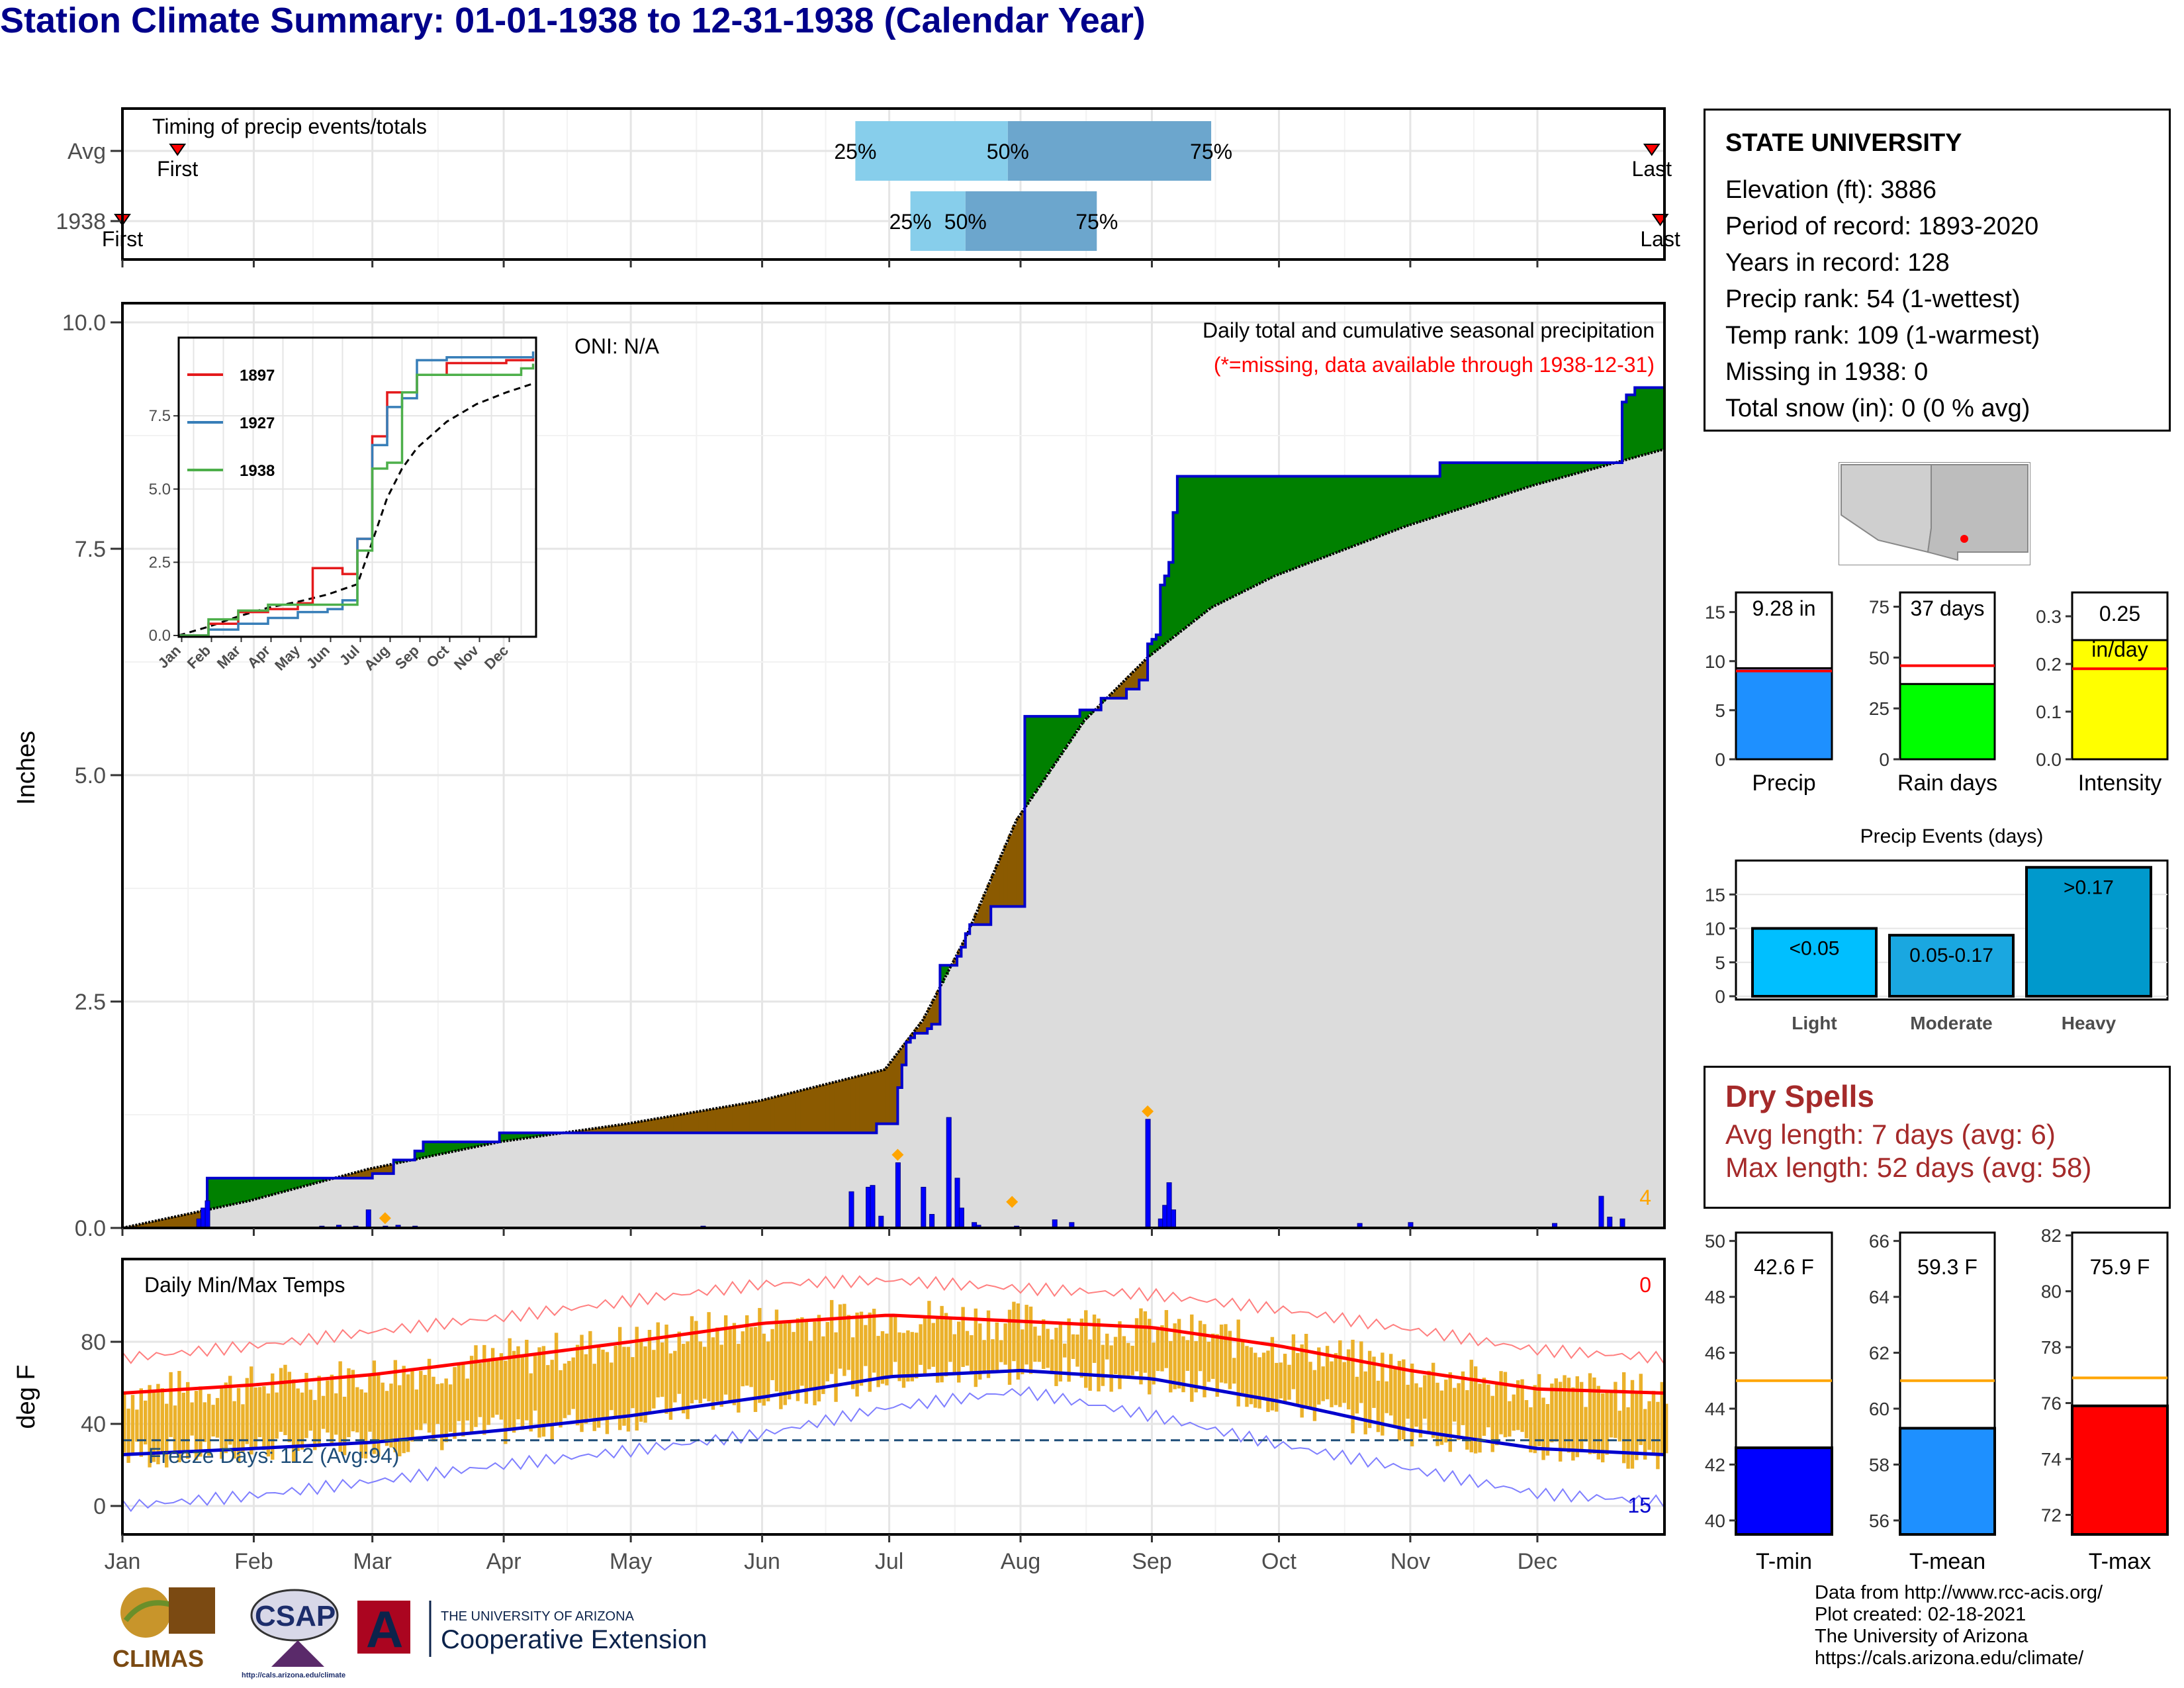 The width and height of the screenshot is (2184, 1688). I want to click on x-label-Nov: Nov, so click(1410, 1561).